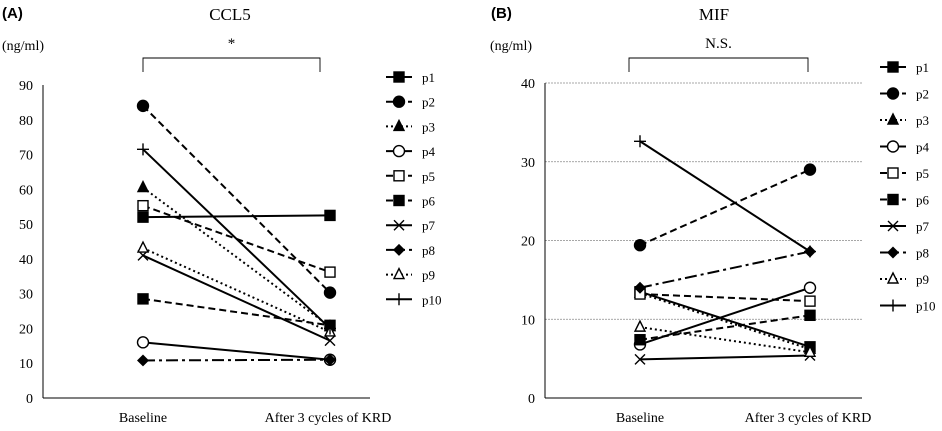 This screenshot has height=431, width=942. I want to click on series-p2, so click(236, 199).